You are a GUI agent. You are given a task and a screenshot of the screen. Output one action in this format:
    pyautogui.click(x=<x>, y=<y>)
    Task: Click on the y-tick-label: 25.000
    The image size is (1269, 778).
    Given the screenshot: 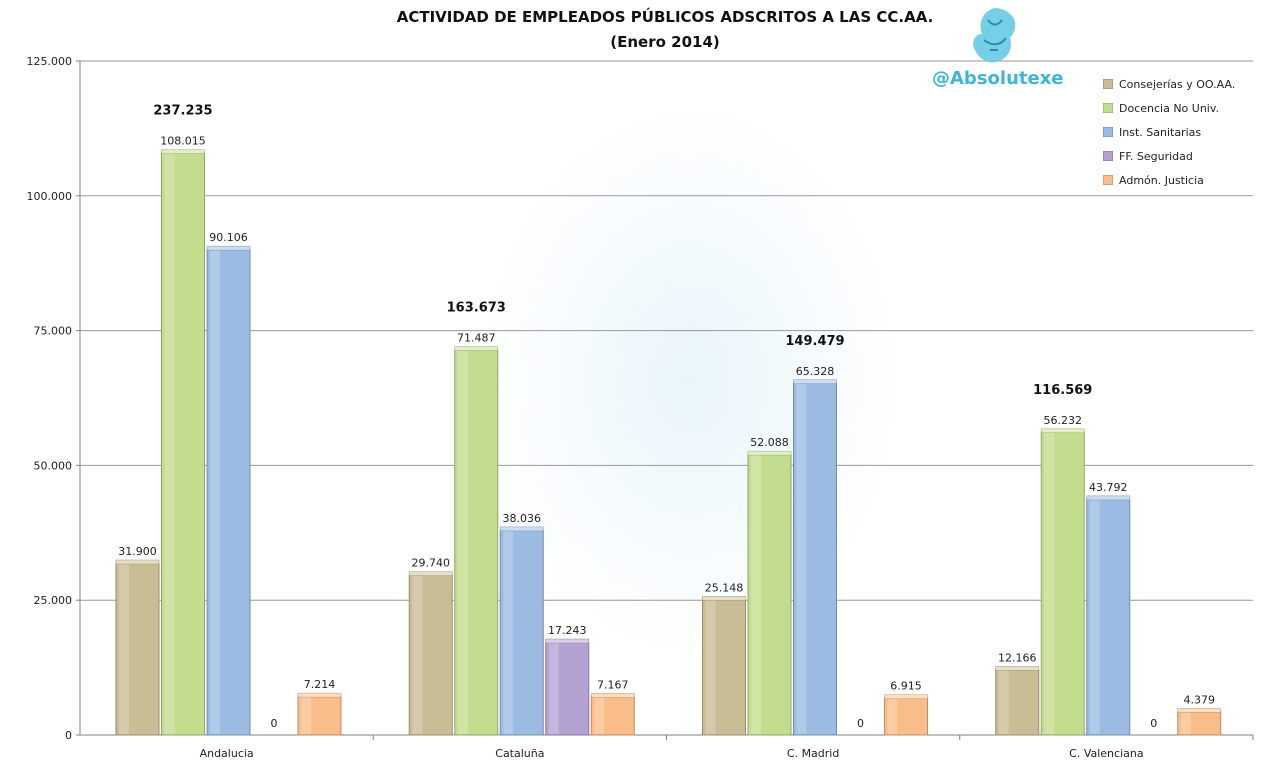 What is the action you would take?
    pyautogui.click(x=53, y=600)
    